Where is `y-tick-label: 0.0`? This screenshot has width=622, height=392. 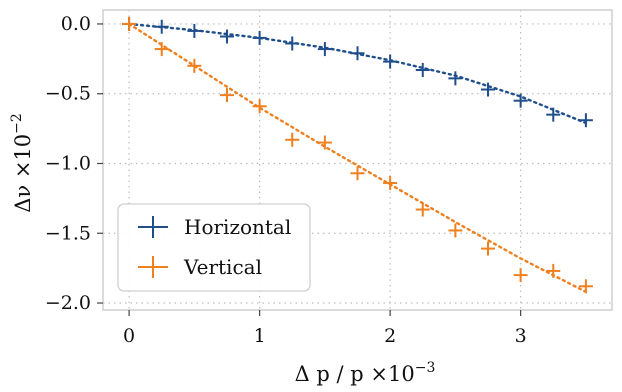 y-tick-label: 0.0 is located at coordinates (76, 24).